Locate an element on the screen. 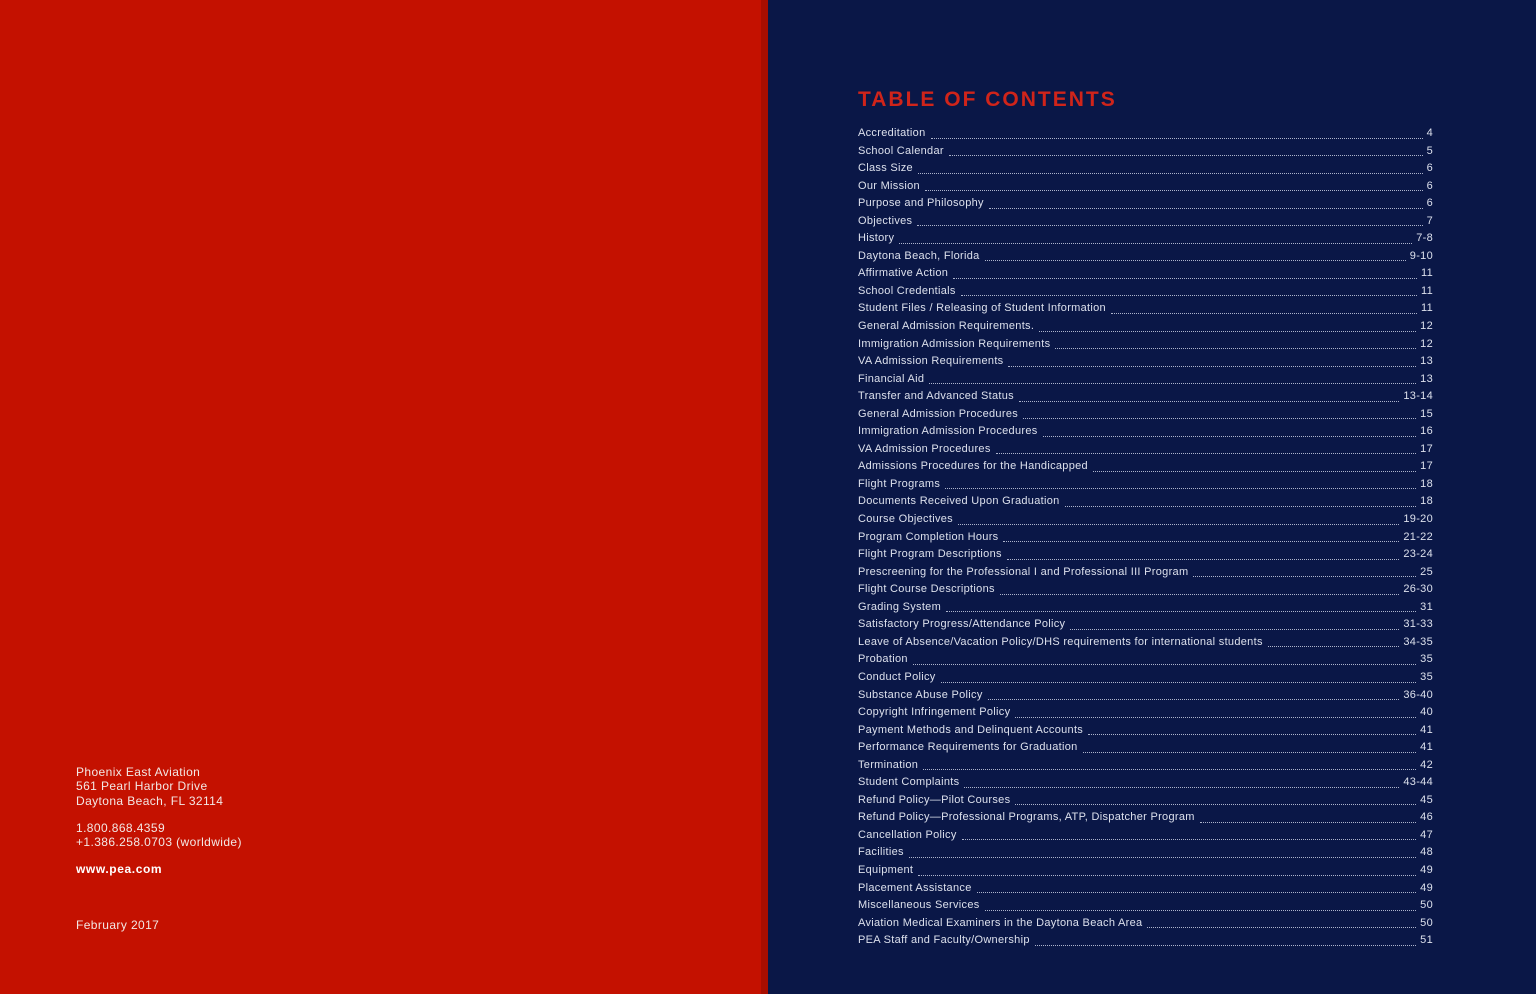 Image resolution: width=1536 pixels, height=994 pixels. toc-entry: Transfer and Advanced Status 13-14 is located at coordinates (1145, 397).